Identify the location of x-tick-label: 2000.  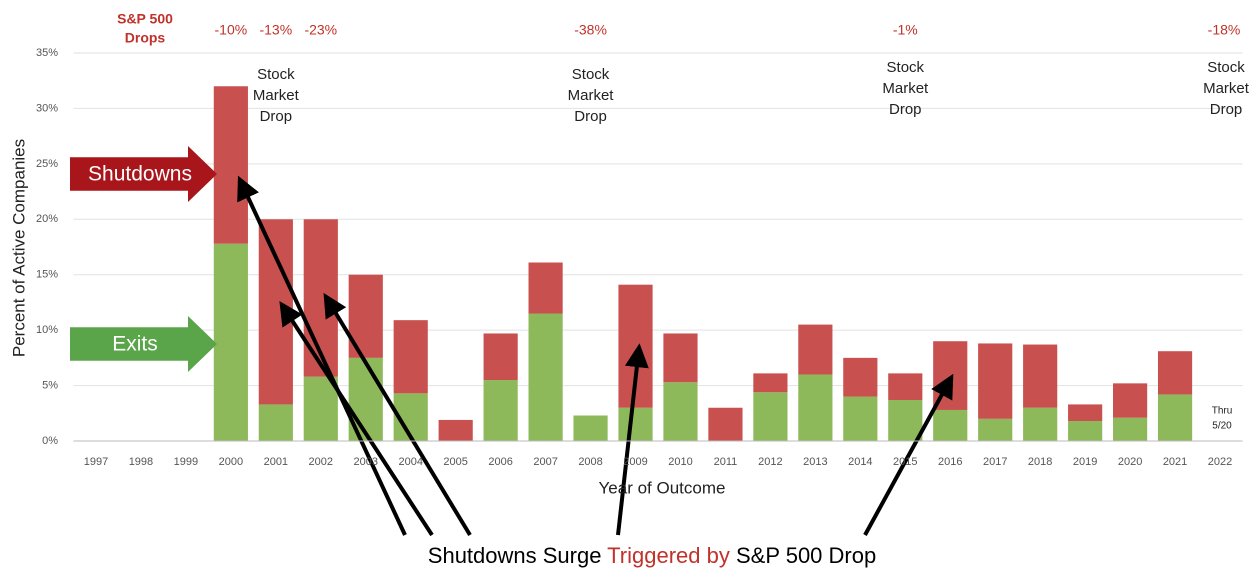
(231, 462).